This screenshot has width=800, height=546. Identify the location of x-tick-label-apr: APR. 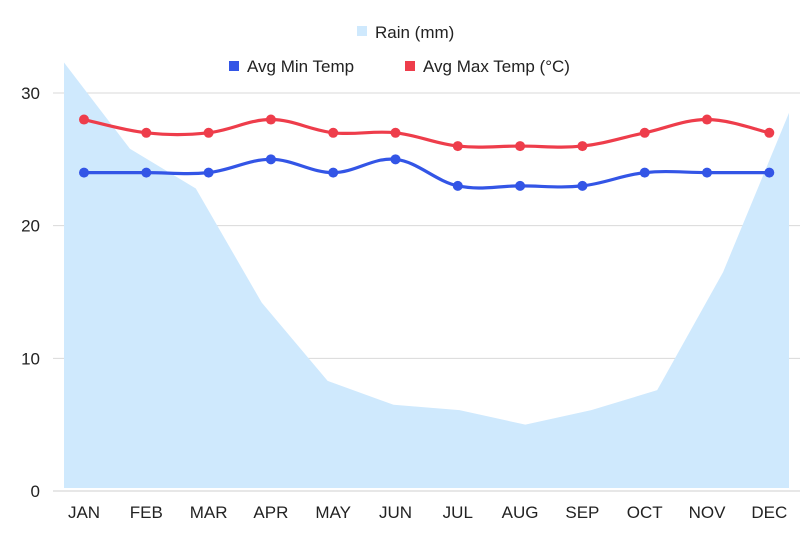
(270, 512).